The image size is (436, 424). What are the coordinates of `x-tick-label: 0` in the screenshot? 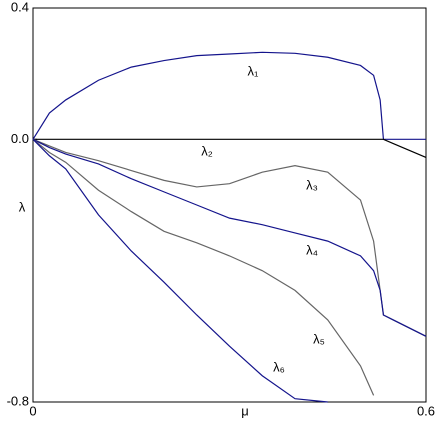 It's located at (32, 410).